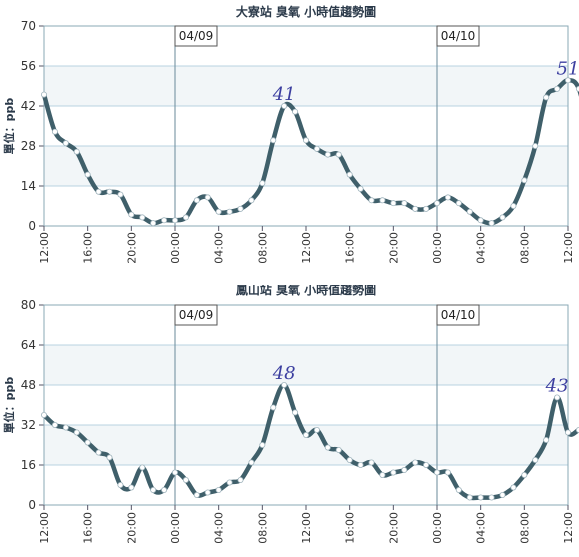 The height and width of the screenshot is (557, 579). I want to click on chart1-day-marker: 04/10, so click(458, 36).